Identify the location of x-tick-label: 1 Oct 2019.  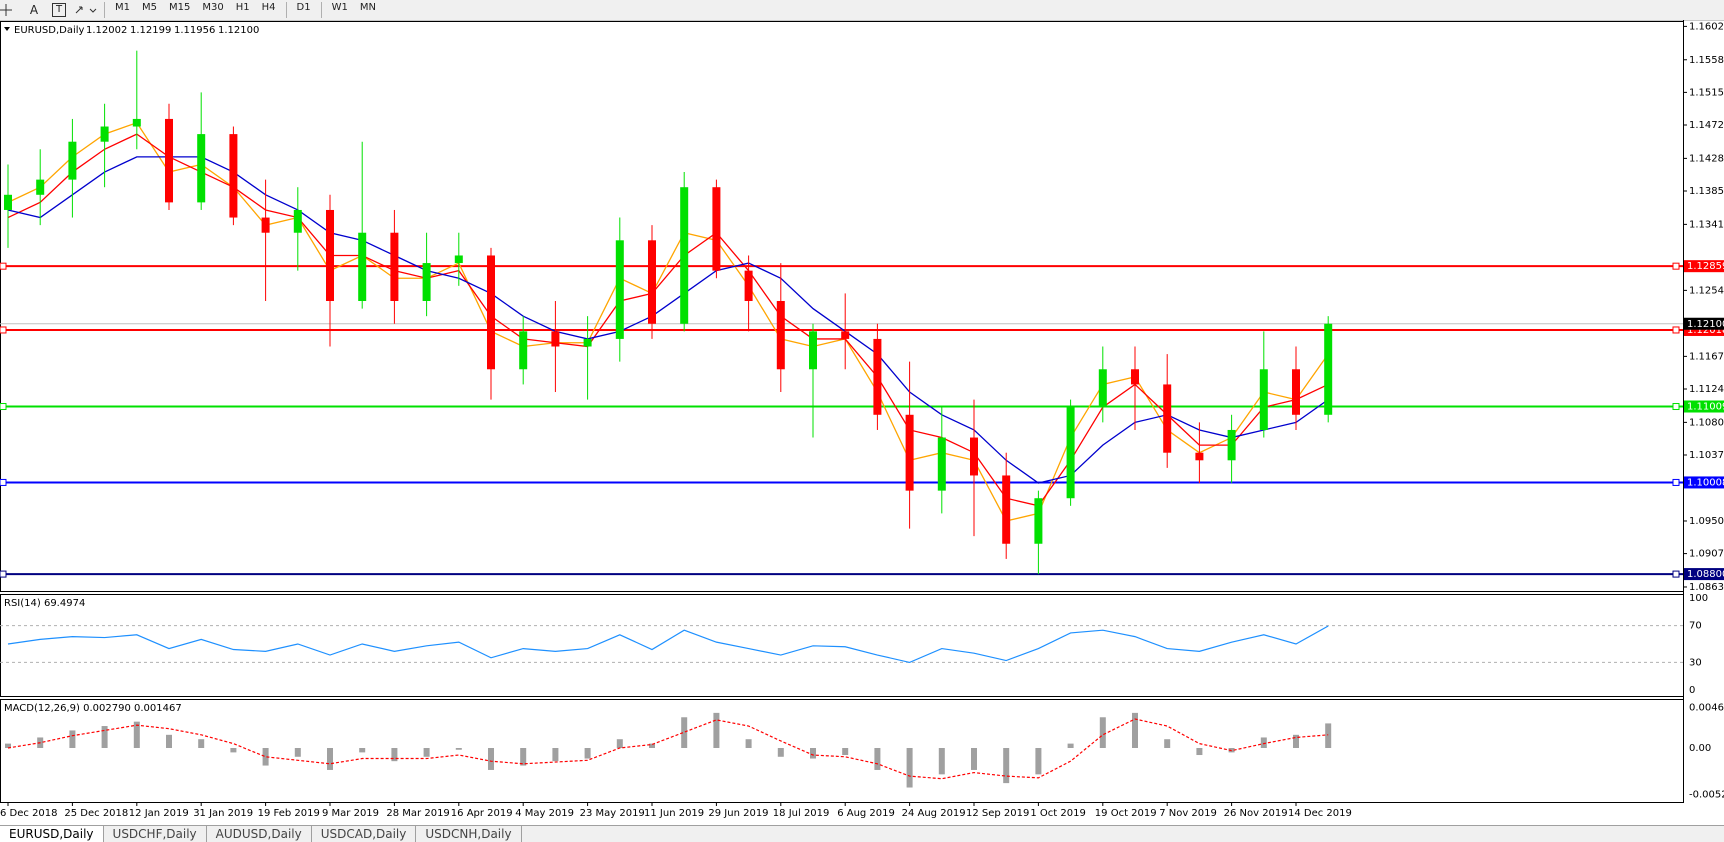
(1057, 813).